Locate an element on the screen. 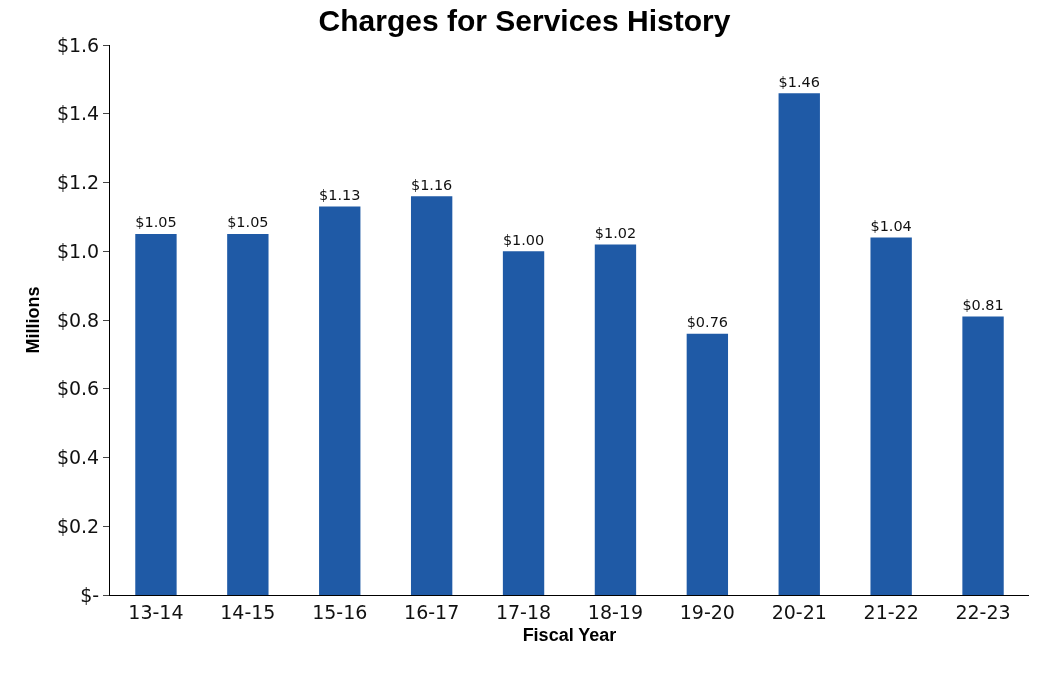  x-tick-label: 14-15 is located at coordinates (248, 611).